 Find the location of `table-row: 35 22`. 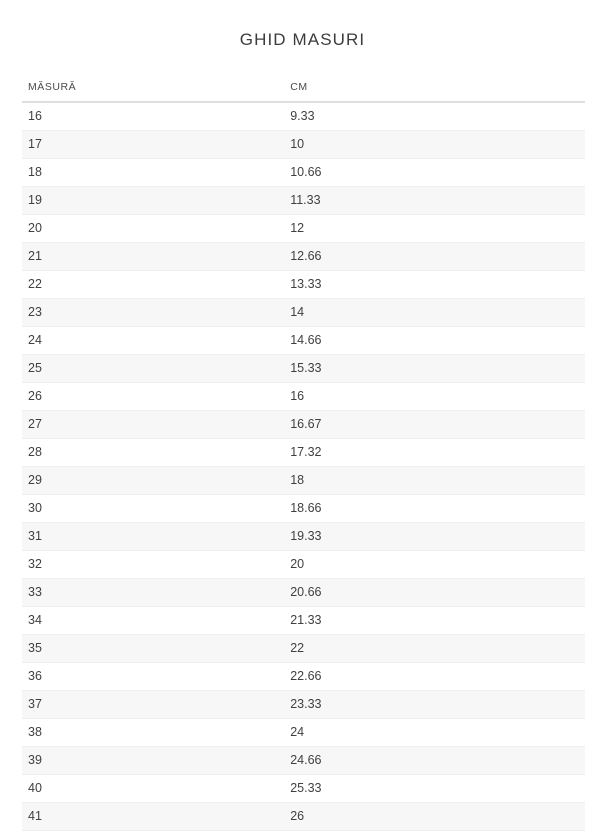

table-row: 35 22 is located at coordinates (303, 648).